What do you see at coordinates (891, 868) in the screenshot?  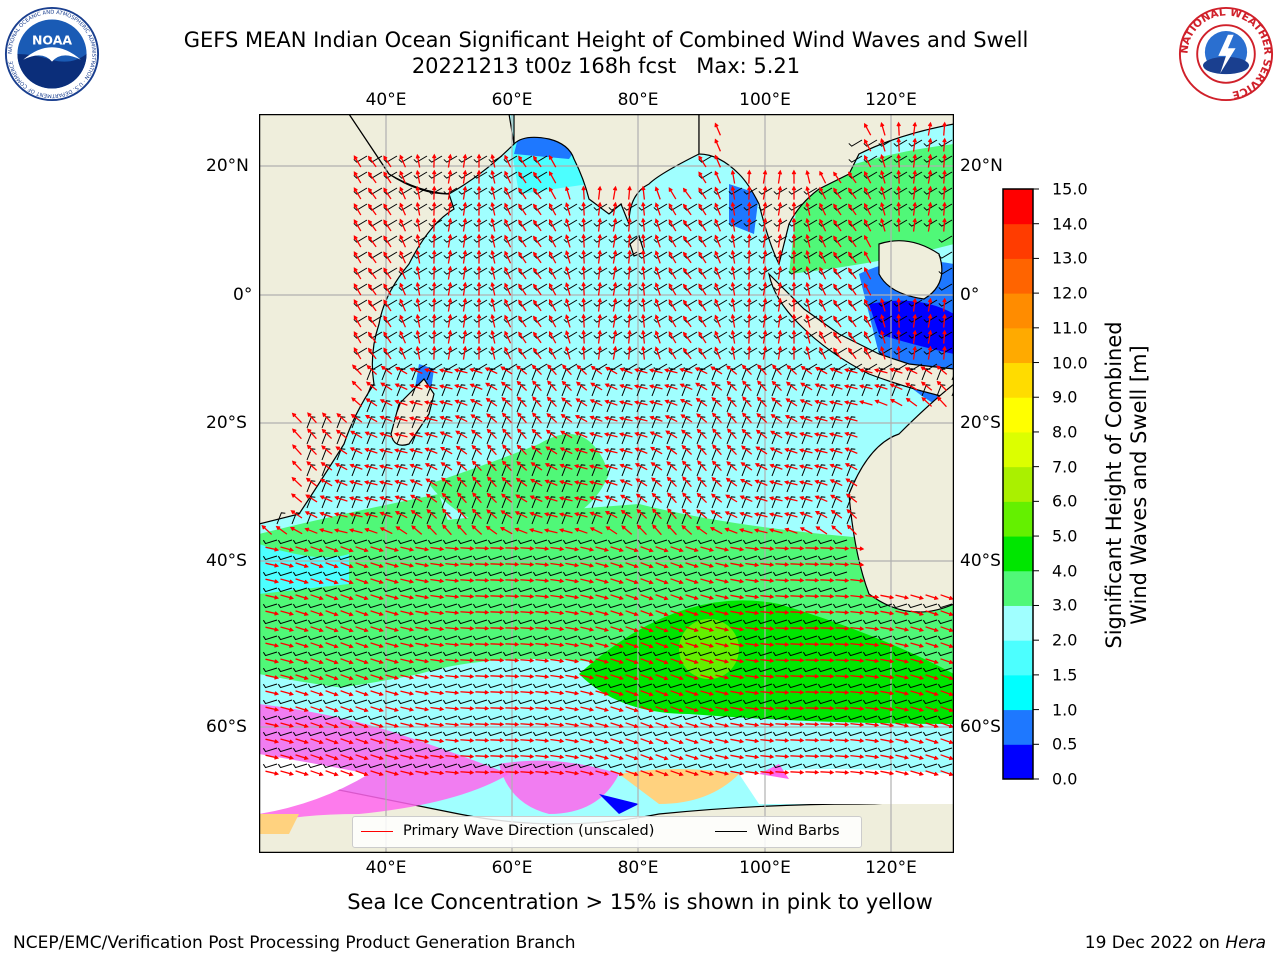 I see `lon-tick-bottom: 120°E` at bounding box center [891, 868].